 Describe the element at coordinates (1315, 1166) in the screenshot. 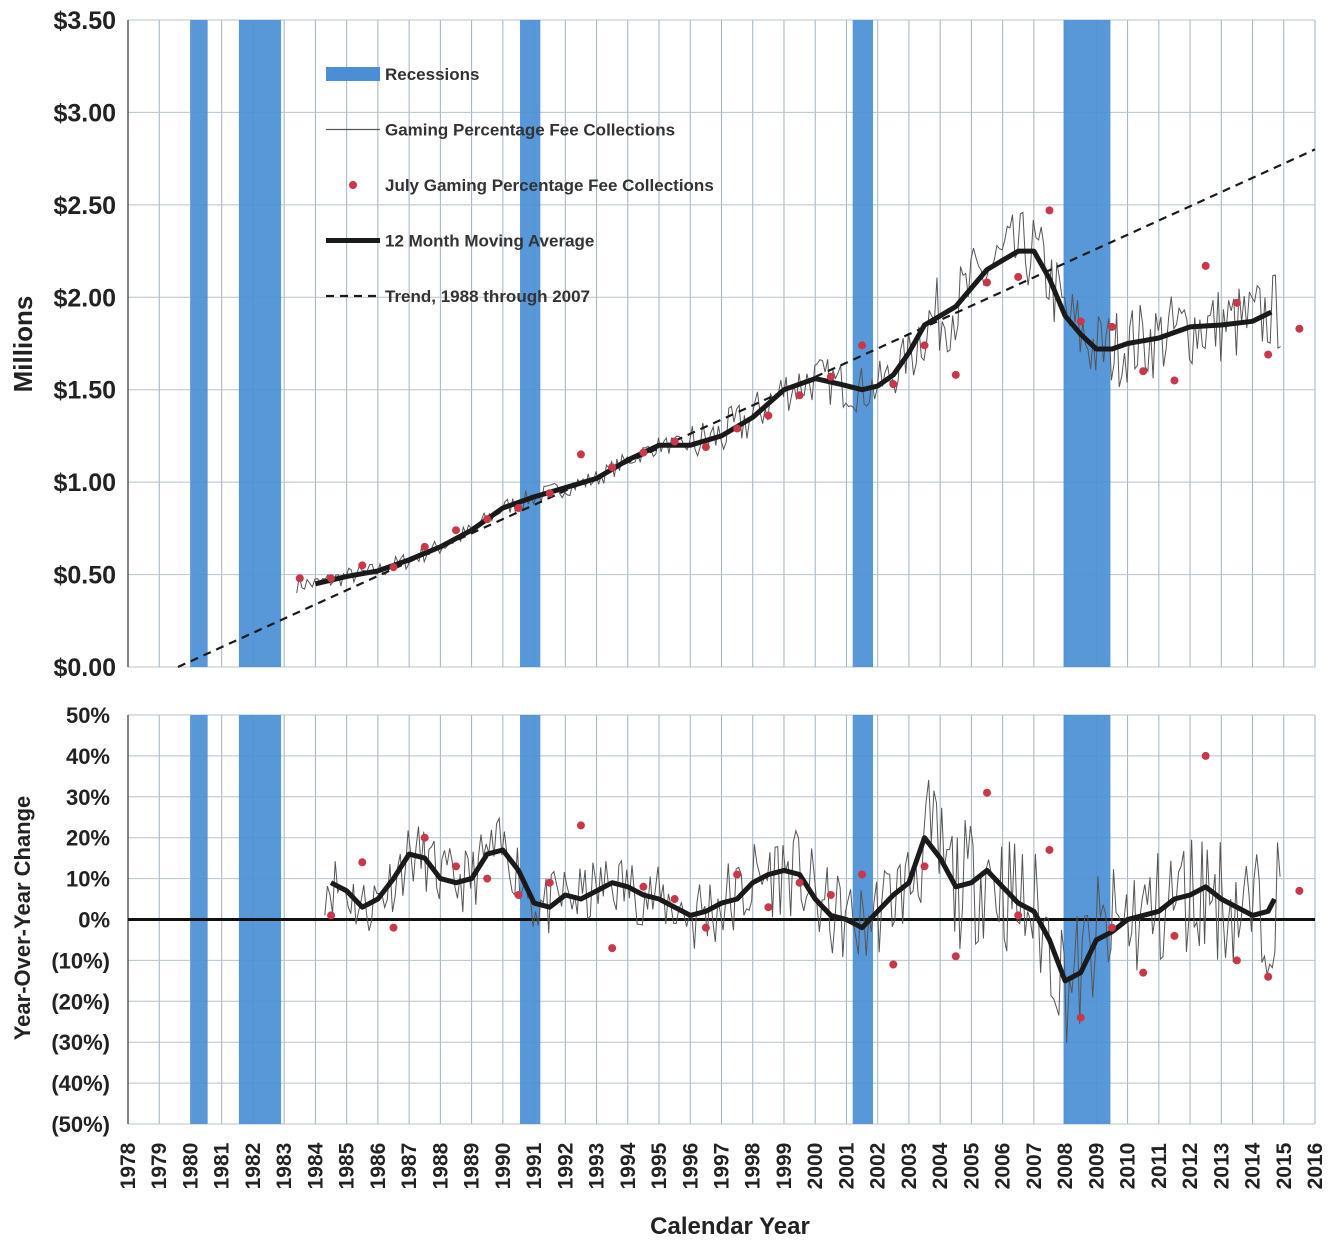

I see `x-tick-label: 2016` at that location.